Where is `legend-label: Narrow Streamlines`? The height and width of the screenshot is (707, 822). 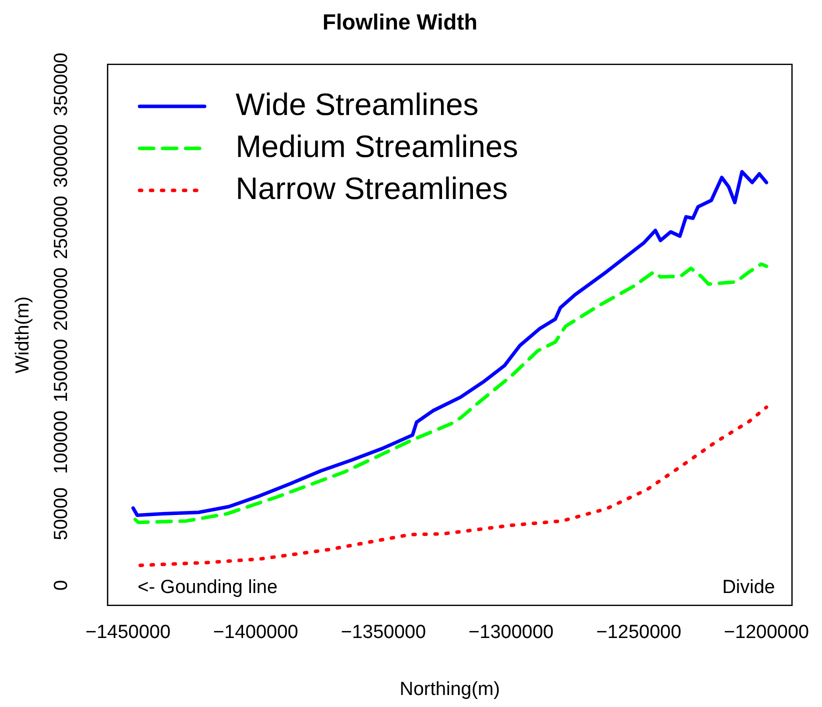
legend-label: Narrow Streamlines is located at coordinates (372, 188).